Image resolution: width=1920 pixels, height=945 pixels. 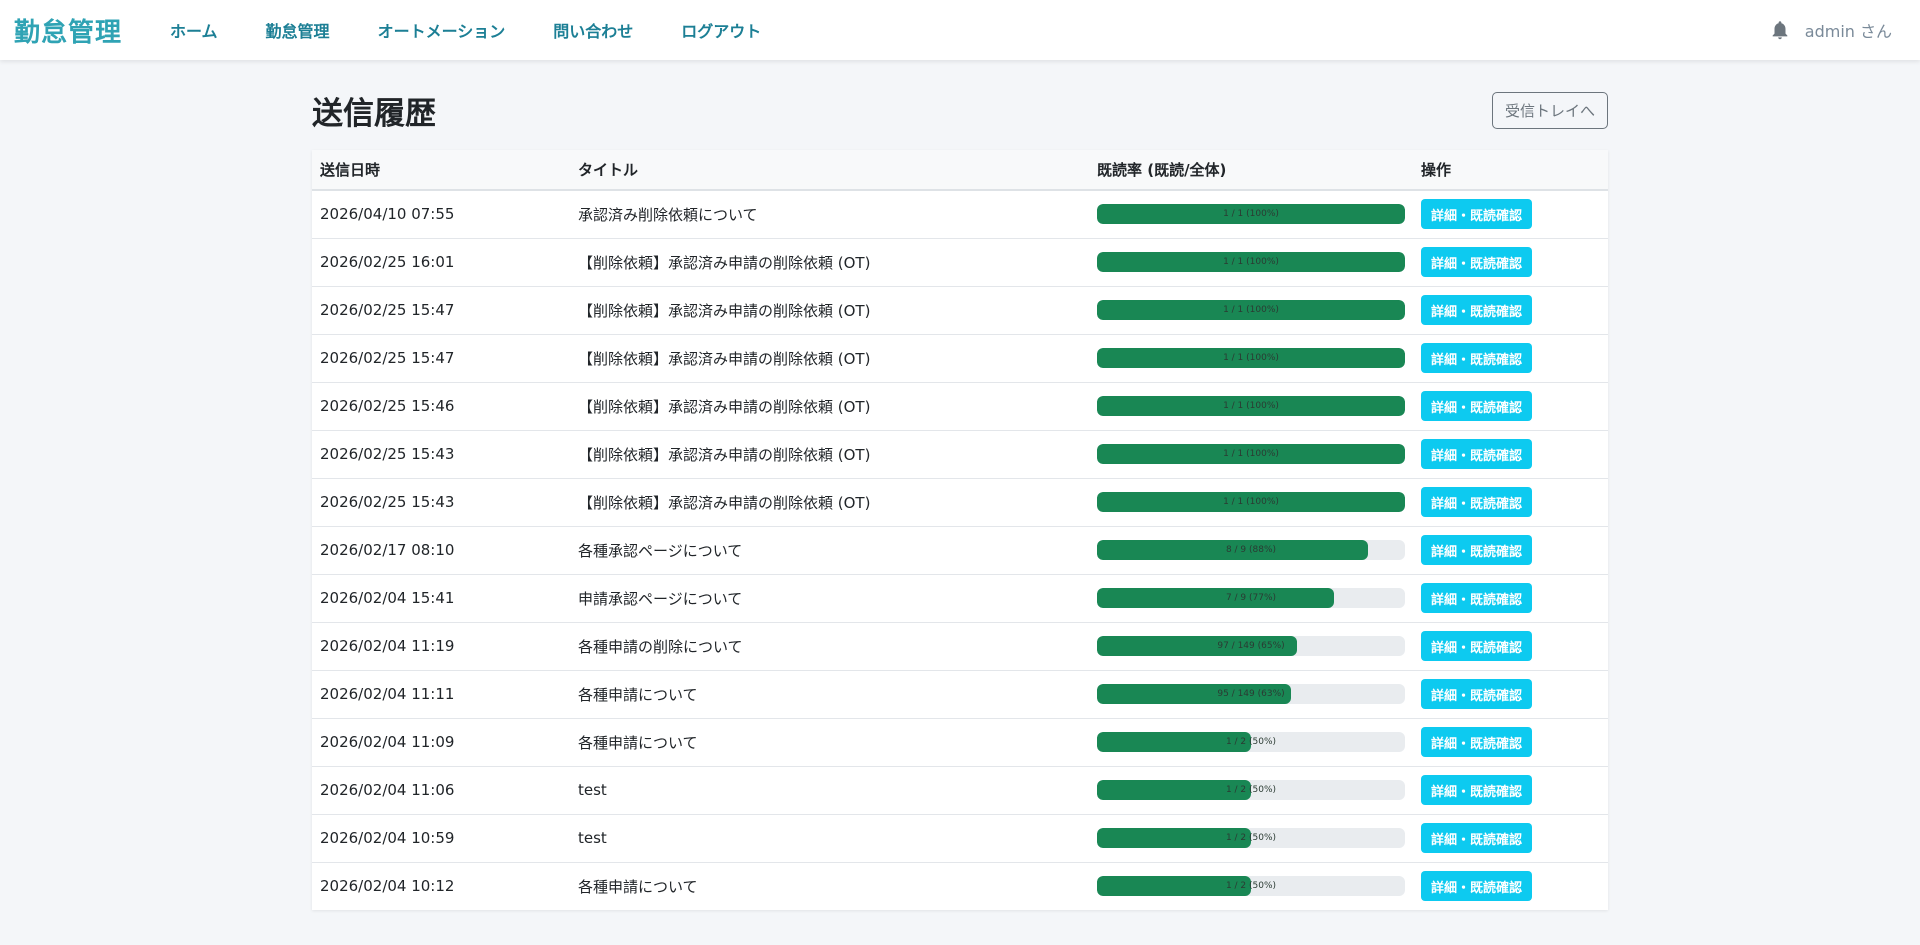 I want to click on read-rate-progress: 7 / 9 (77%), so click(x=1251, y=598).